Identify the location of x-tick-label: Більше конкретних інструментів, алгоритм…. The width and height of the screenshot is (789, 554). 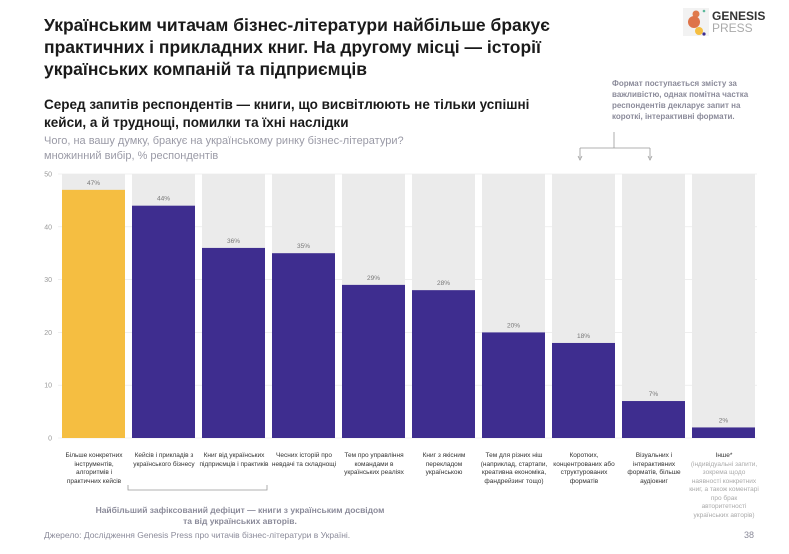
(94, 469).